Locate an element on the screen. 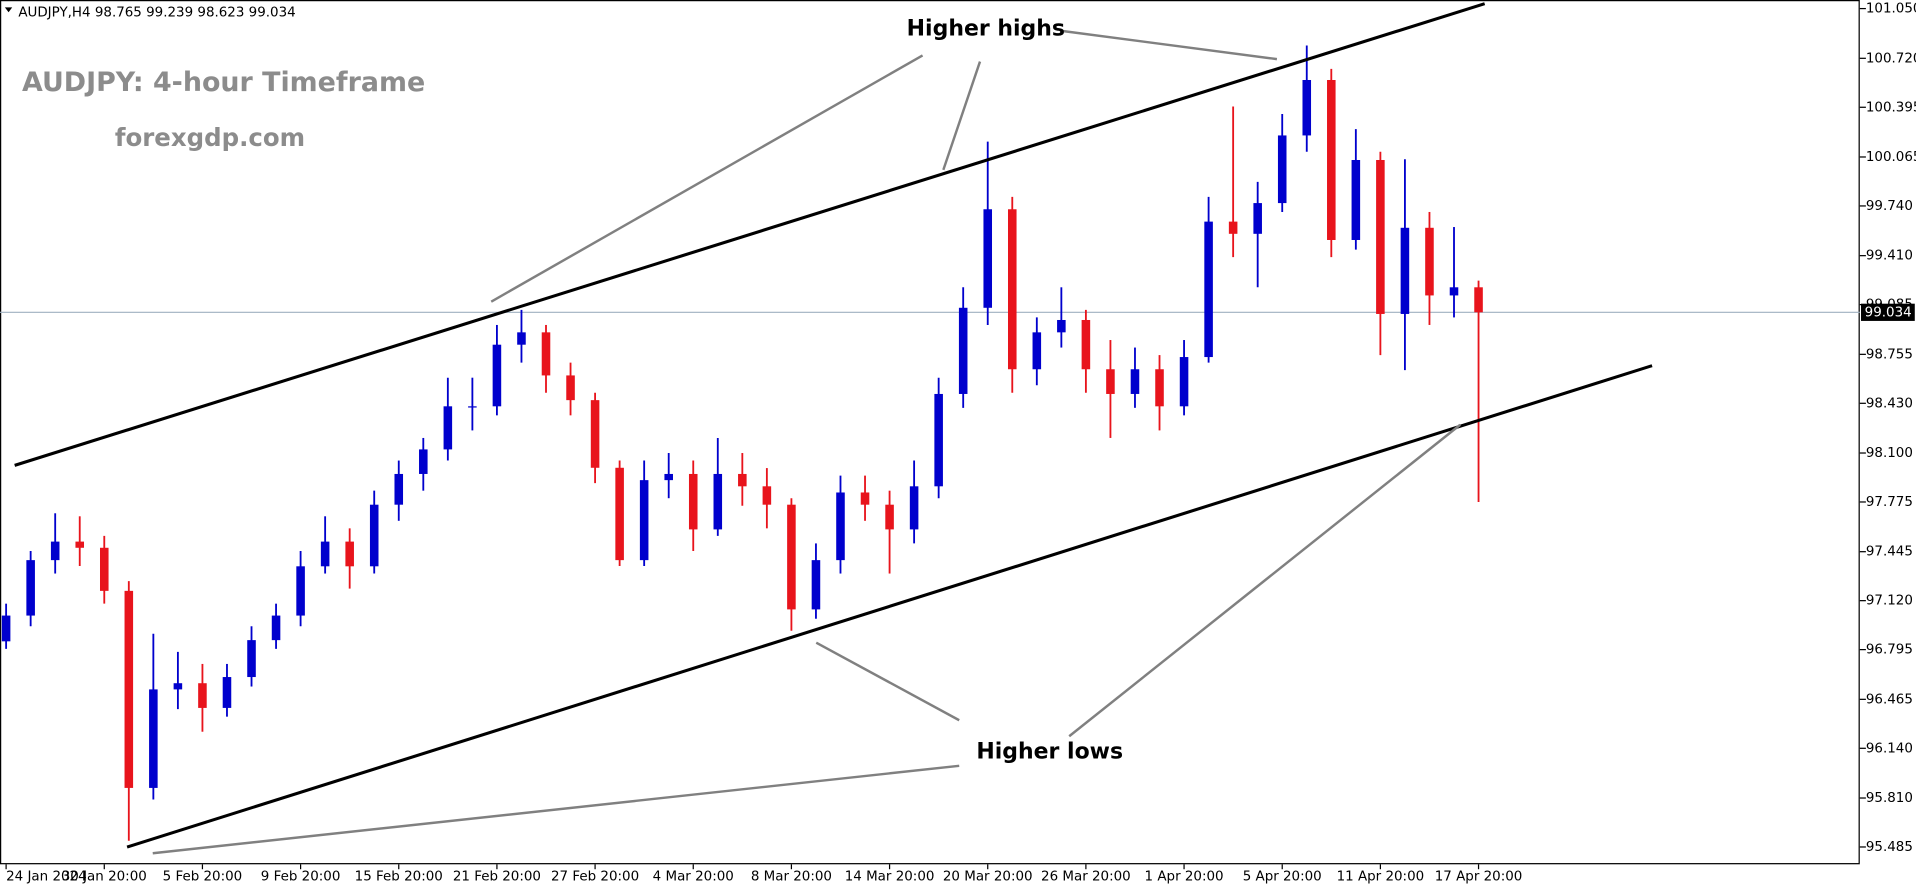 Image resolution: width=1916 pixels, height=884 pixels. y-tick-label: 100.720 is located at coordinates (1891, 58).